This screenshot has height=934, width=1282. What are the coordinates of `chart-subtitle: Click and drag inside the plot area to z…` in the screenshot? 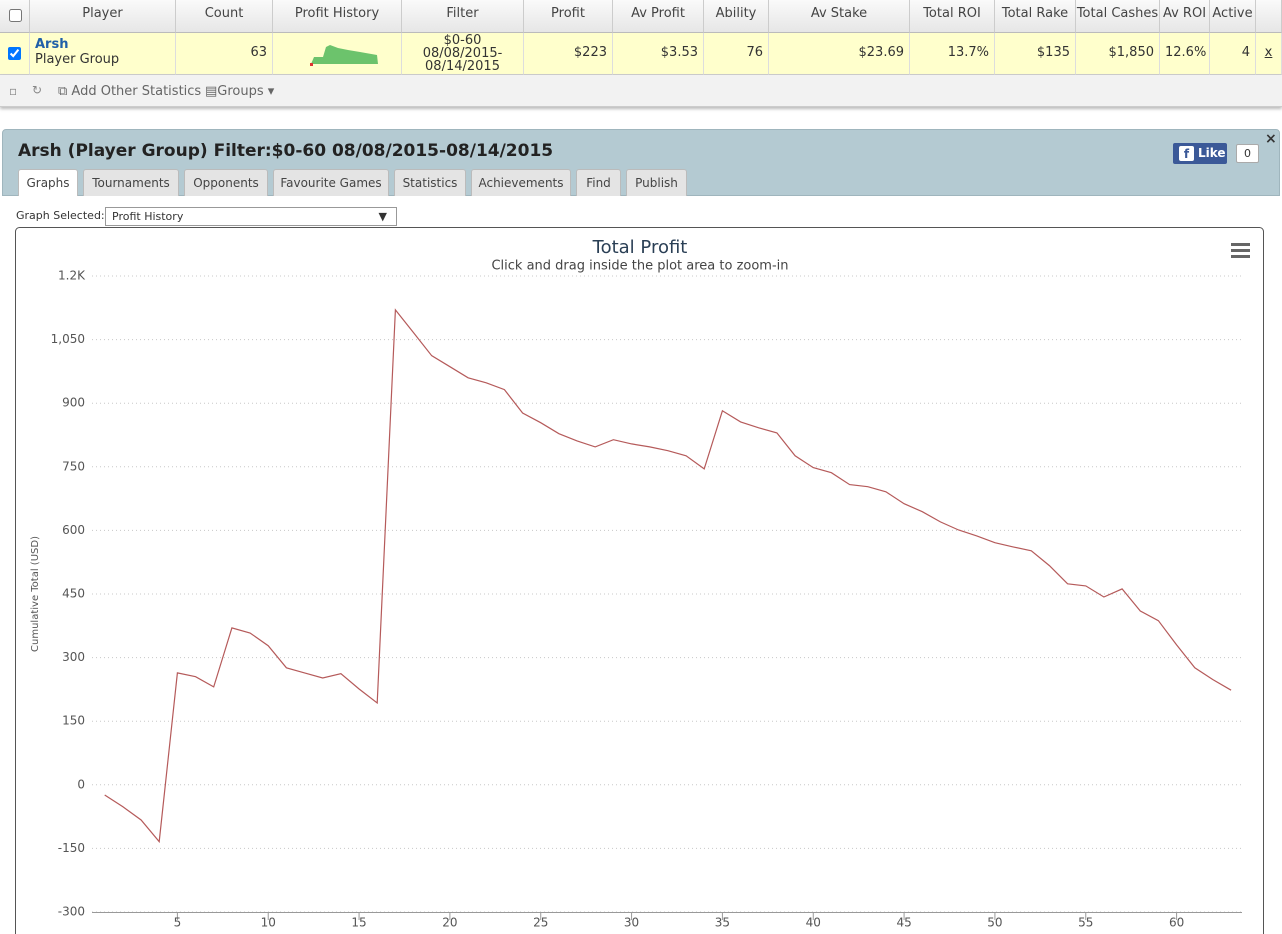 It's located at (639, 266).